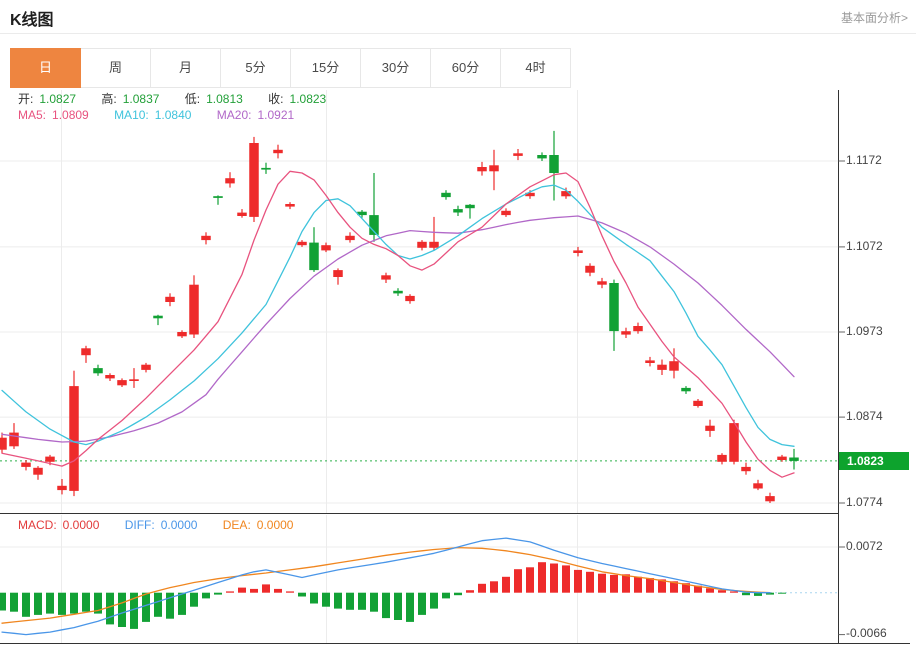 Image resolution: width=916 pixels, height=646 pixels. What do you see at coordinates (864, 160) in the screenshot?
I see `price-tick-1: 1.1172` at bounding box center [864, 160].